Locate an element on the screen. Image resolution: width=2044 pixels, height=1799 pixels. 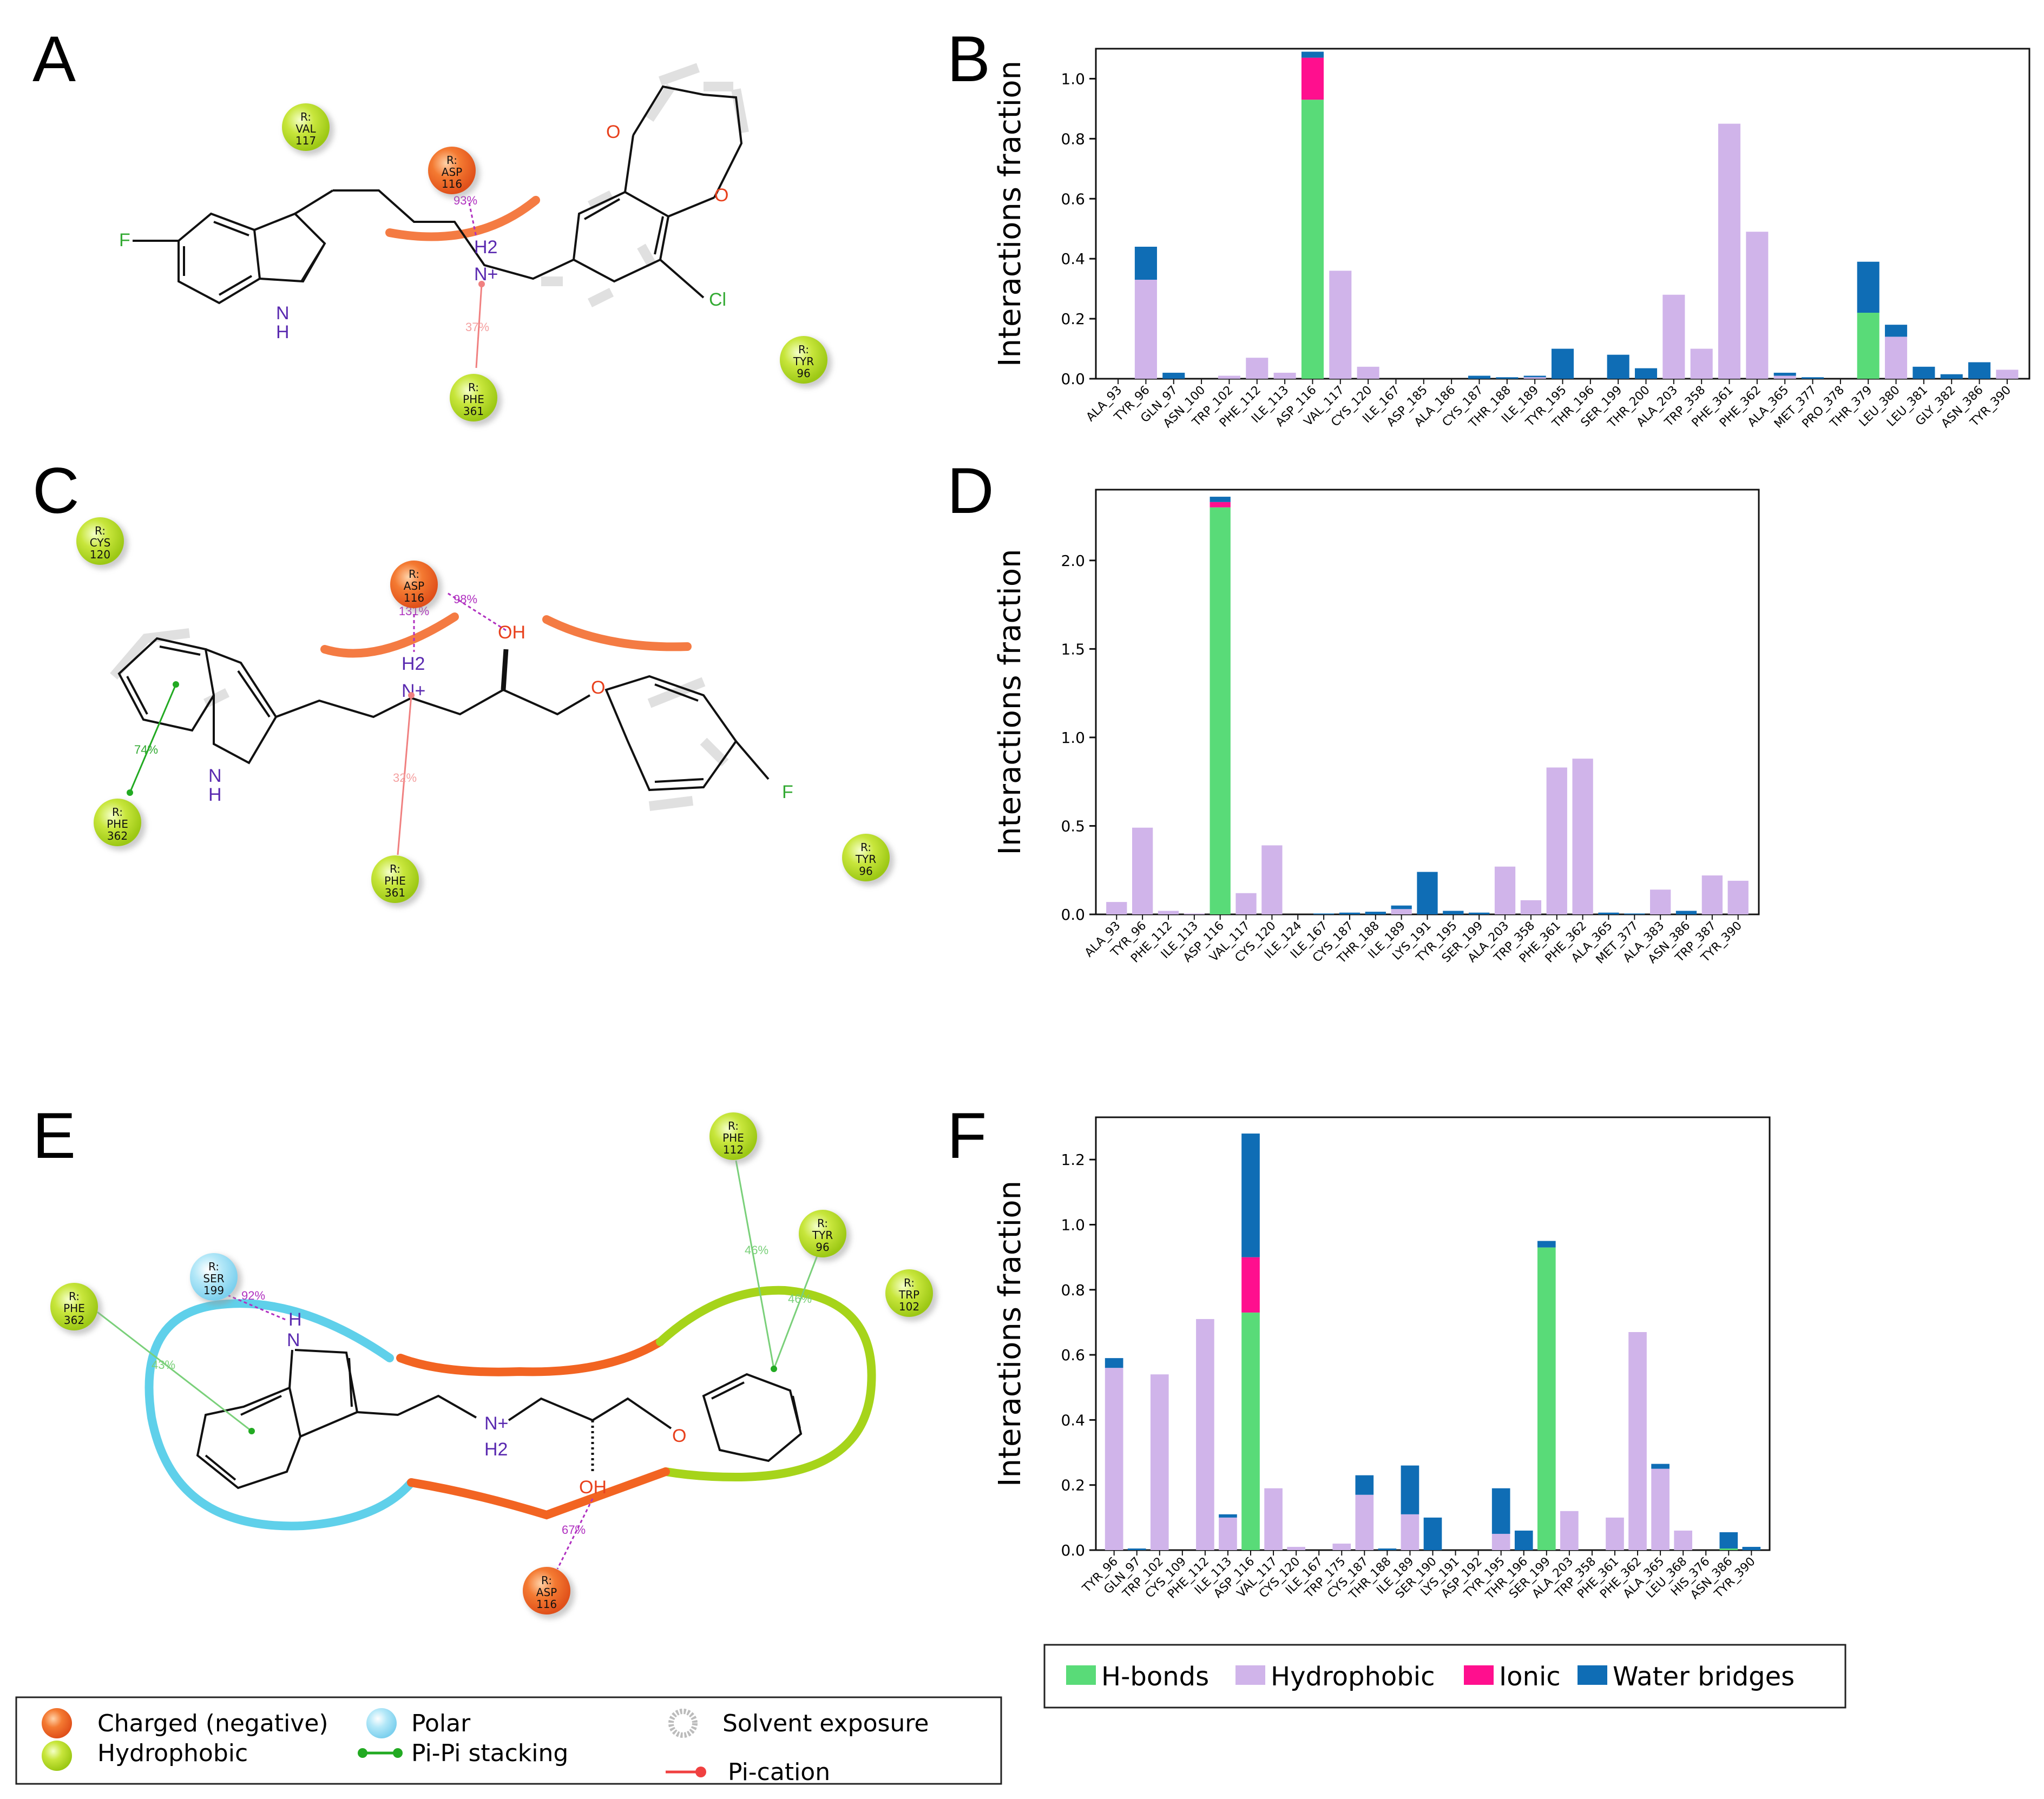
svg-text: 120 is located at coordinates (100, 554).